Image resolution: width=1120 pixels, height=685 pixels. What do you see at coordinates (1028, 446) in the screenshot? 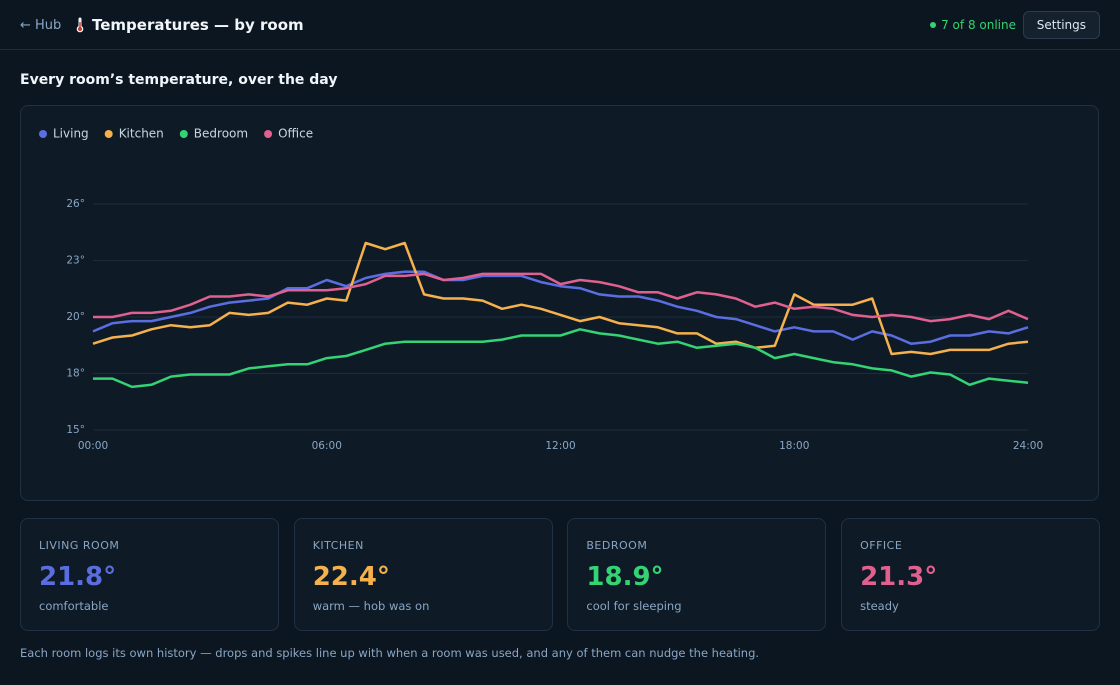
I see `x-tick-label: 24:00` at bounding box center [1028, 446].